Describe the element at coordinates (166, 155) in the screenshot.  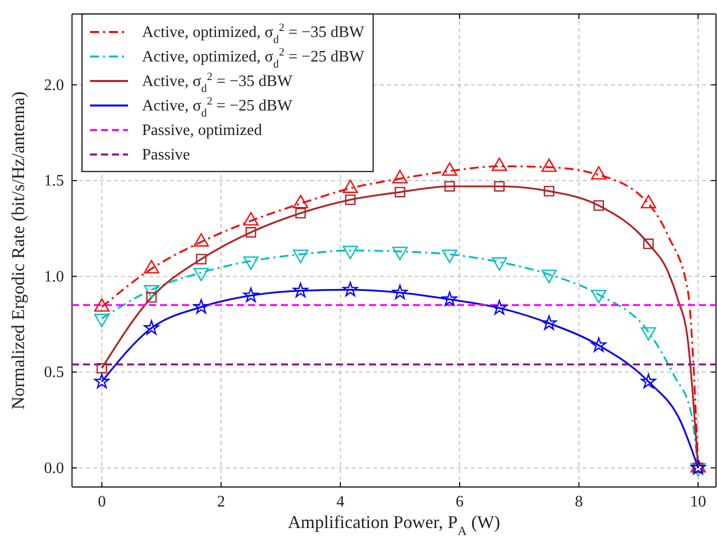
I see `legend-label: Passive` at that location.